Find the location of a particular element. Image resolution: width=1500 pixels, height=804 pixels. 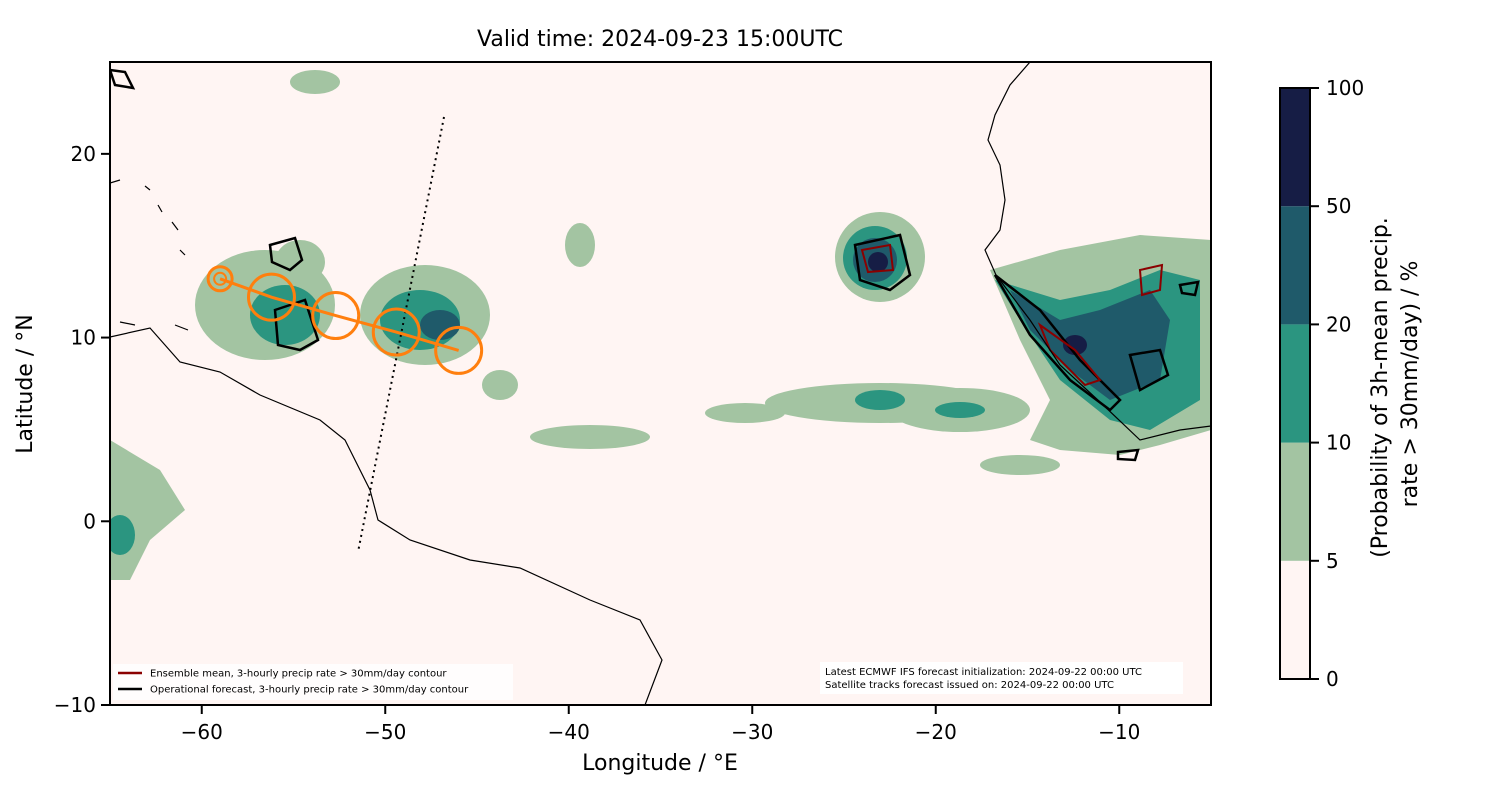

x-tick-label: −10 is located at coordinates (1119, 732).